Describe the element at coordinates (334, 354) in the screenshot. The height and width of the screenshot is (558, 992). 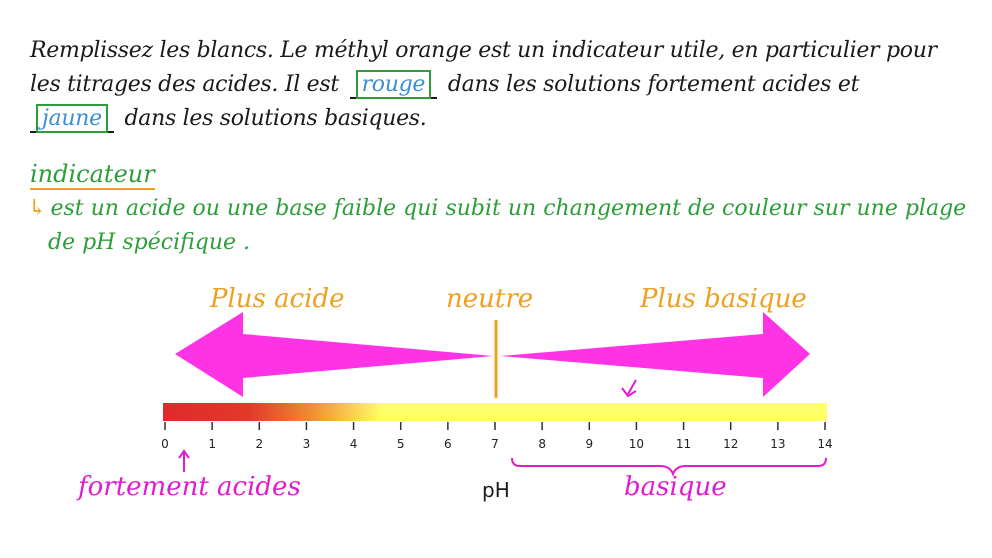
I see `acid-arrow` at that location.